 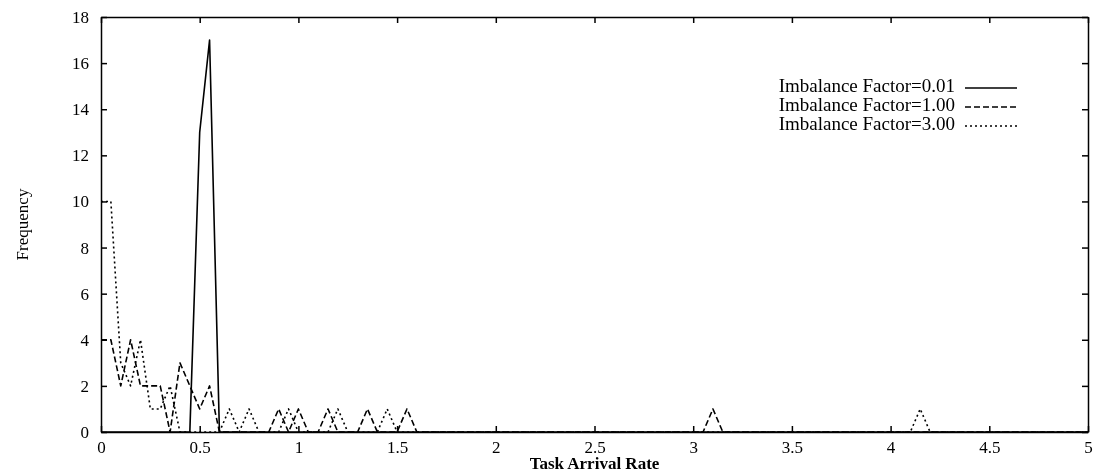 What do you see at coordinates (80, 17) in the screenshot?
I see `y-tick-label: 18` at bounding box center [80, 17].